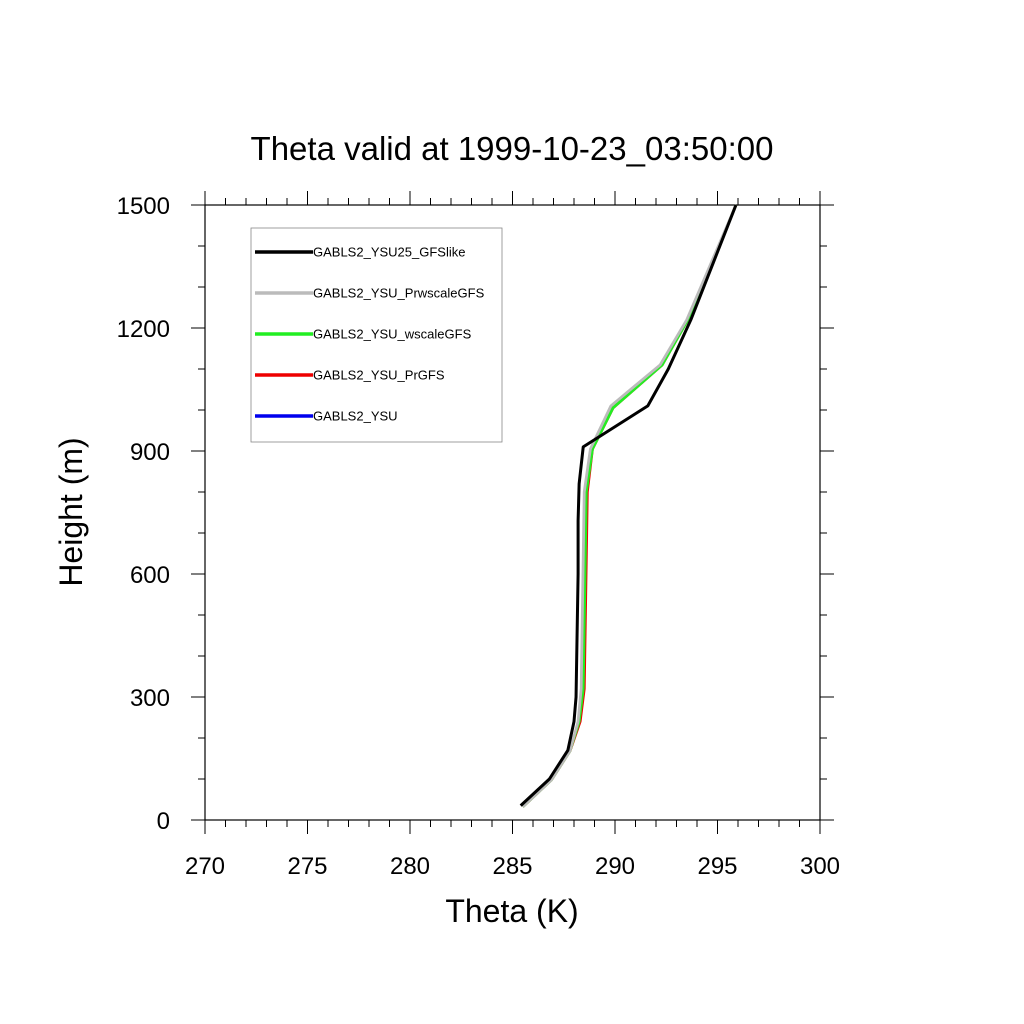 The width and height of the screenshot is (1024, 1024). What do you see at coordinates (615, 866) in the screenshot?
I see `x-tick-label: 290` at bounding box center [615, 866].